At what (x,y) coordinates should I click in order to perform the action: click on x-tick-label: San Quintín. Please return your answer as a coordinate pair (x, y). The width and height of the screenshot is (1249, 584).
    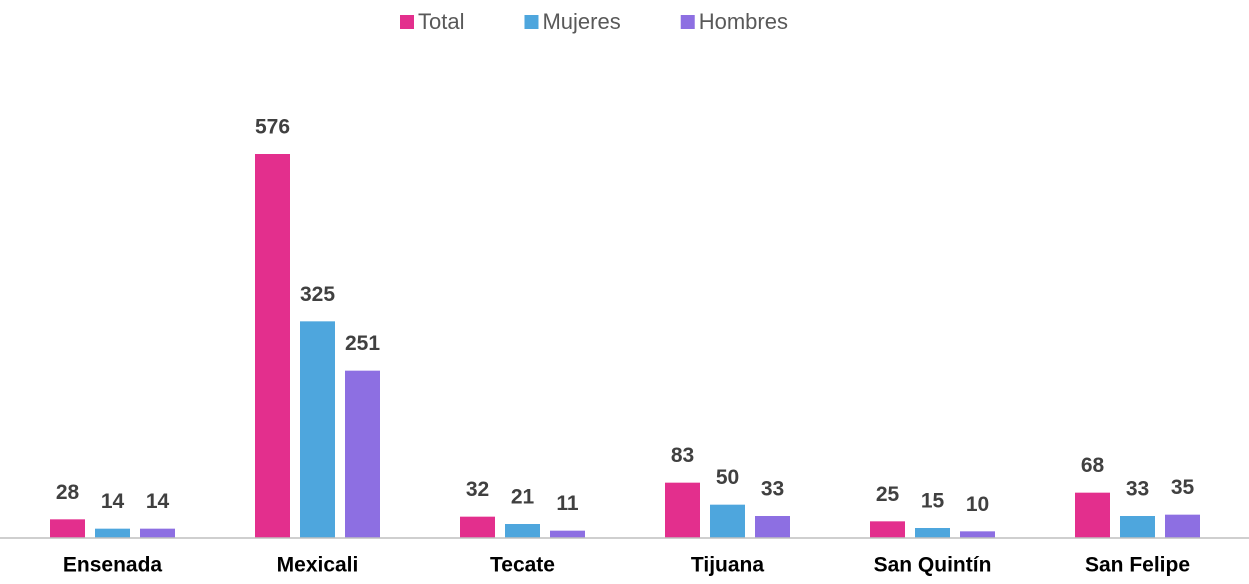
    Looking at the image, I should click on (933, 565).